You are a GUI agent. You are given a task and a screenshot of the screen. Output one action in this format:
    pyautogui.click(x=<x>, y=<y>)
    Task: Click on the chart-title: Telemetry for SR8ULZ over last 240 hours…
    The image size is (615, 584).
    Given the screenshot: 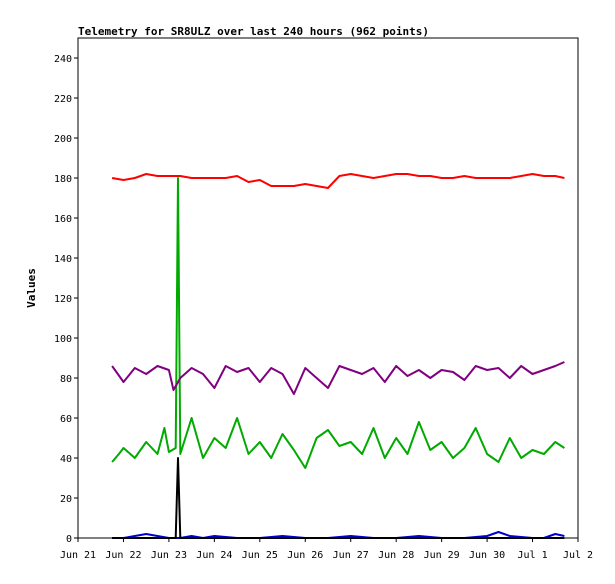 What is the action you would take?
    pyautogui.click(x=253, y=31)
    